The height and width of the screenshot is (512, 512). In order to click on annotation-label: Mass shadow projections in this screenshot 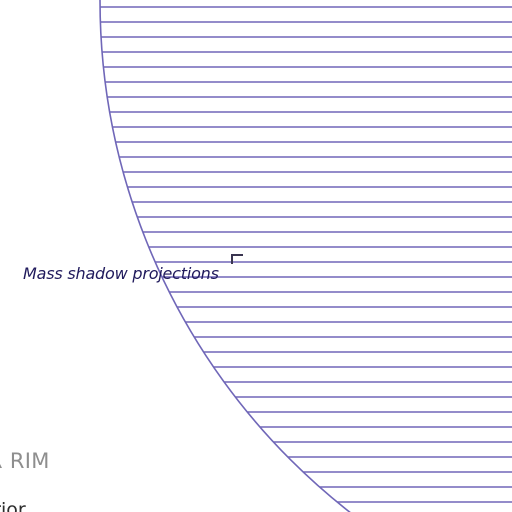, I will do `click(121, 273)`.